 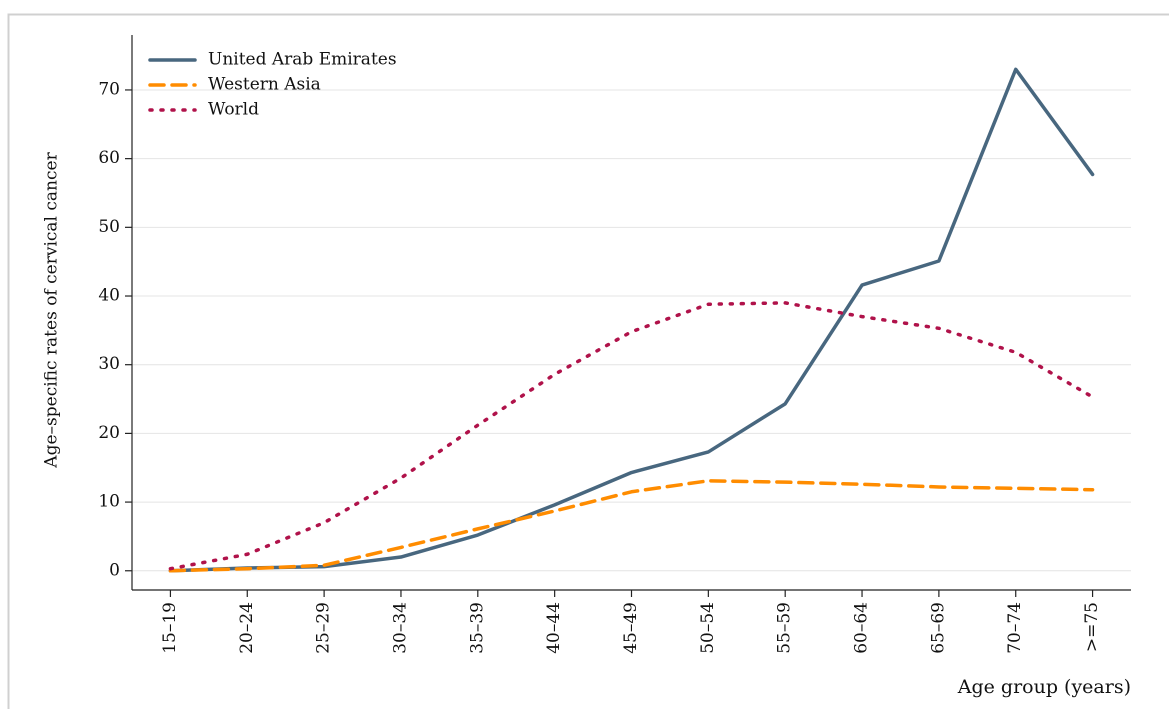 What do you see at coordinates (233, 110) in the screenshot?
I see `legend-label: World` at bounding box center [233, 110].